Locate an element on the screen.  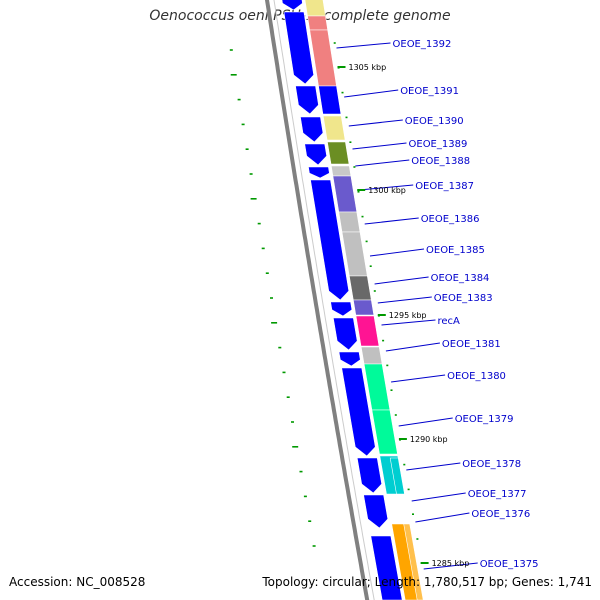
kbp-tick-label: 1300 kbp is located at coordinates (387, 190).